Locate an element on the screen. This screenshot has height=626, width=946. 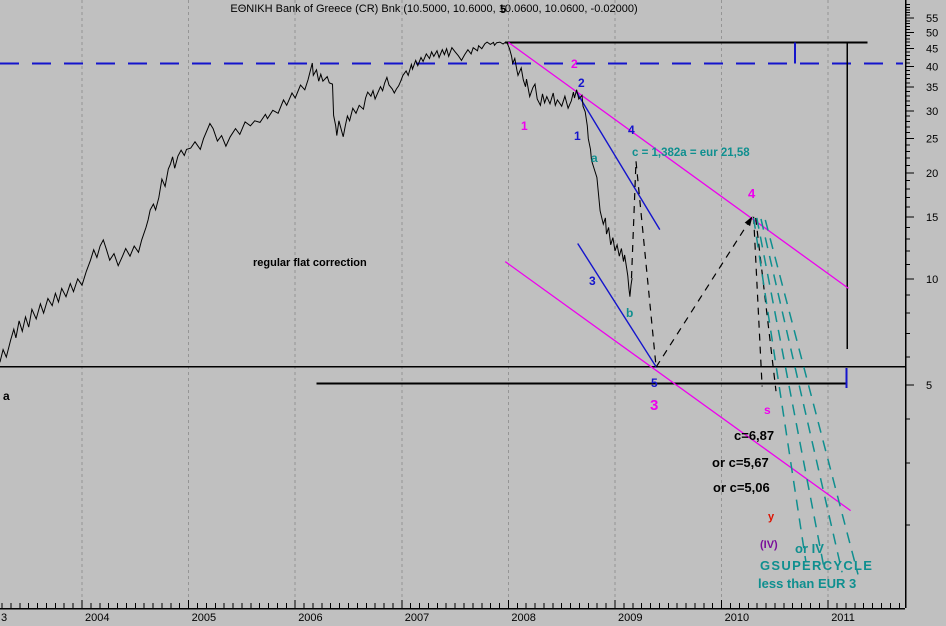
target-c-567: or c=5,67 is located at coordinates (740, 462).